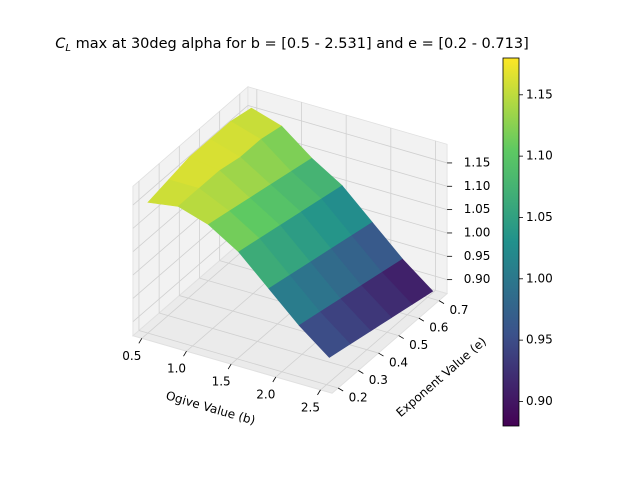 The height and width of the screenshot is (480, 640). Describe the element at coordinates (60, 44) in the screenshot. I see `title-symbol: C` at that location.